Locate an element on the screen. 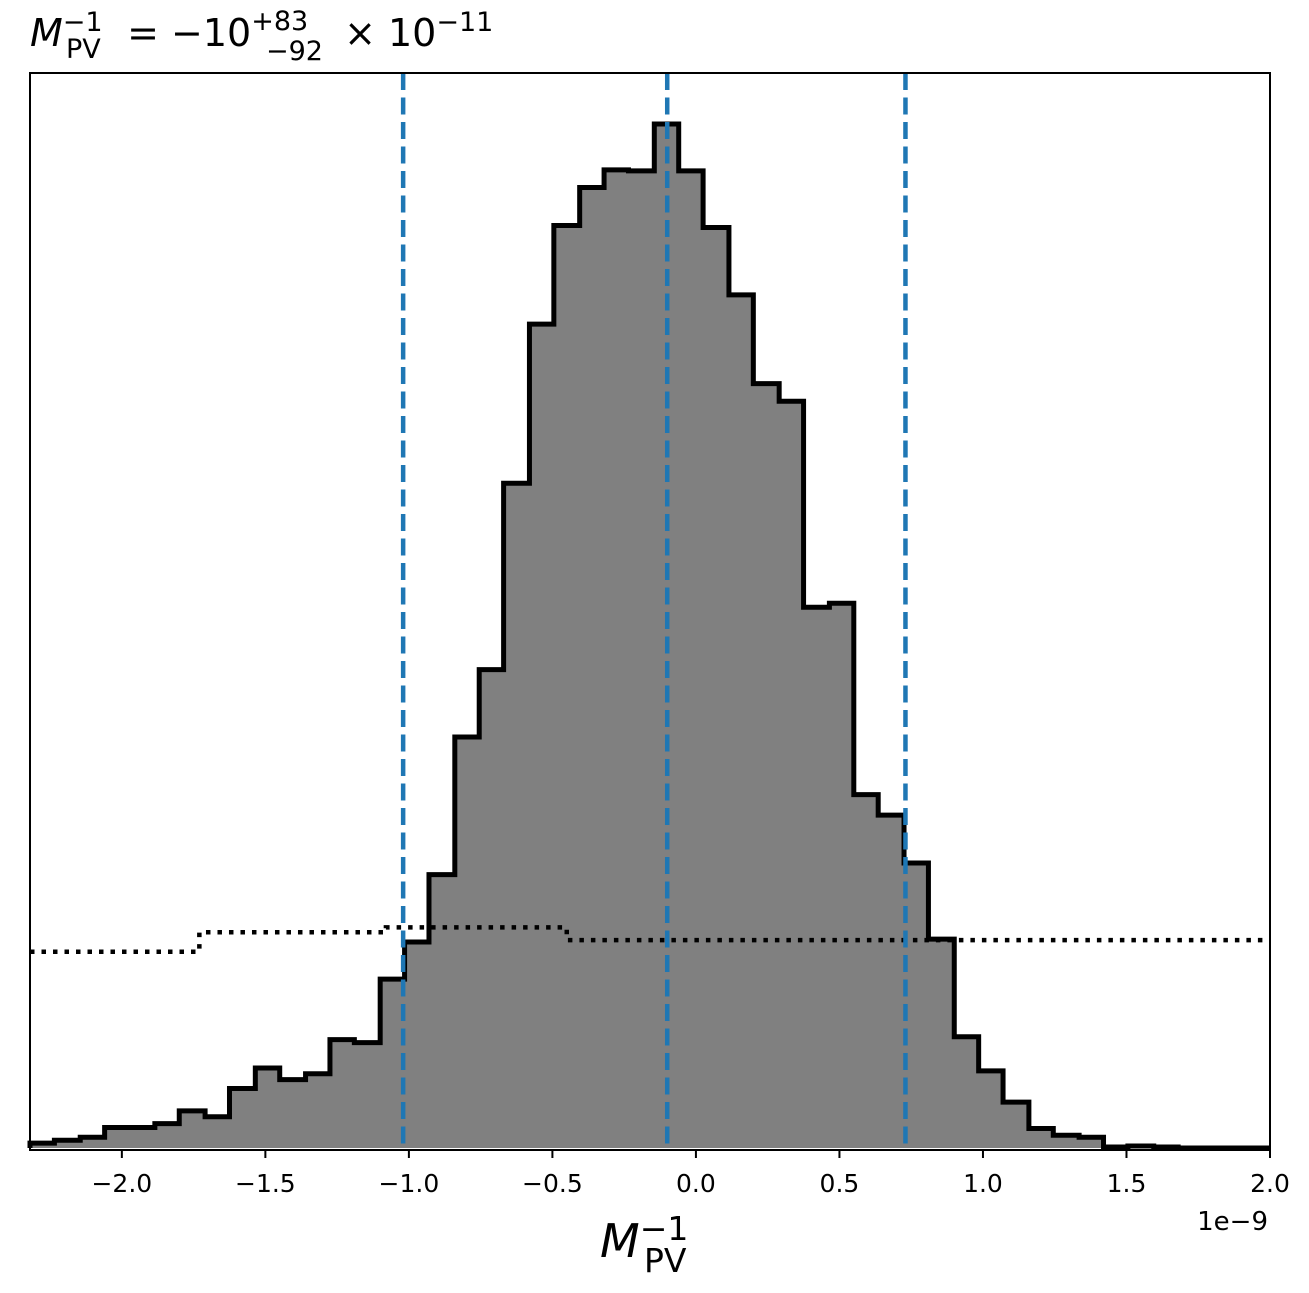 This screenshot has height=1293, width=1309. x-axis-offset-label: 1e−9 is located at coordinates (1232, 1222).